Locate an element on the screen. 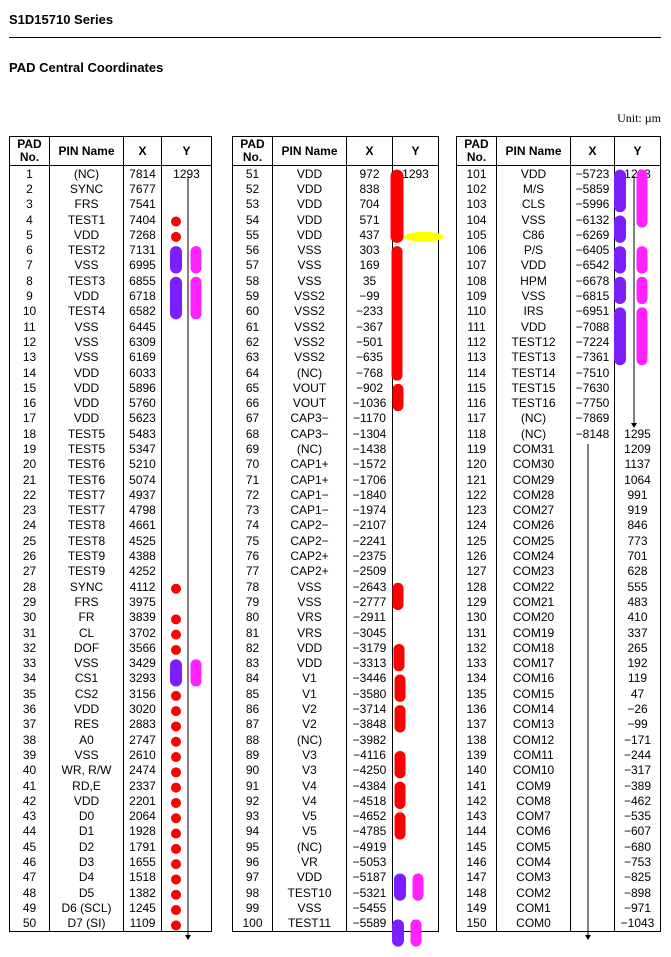  y-coordinate: 628 is located at coordinates (637, 571).